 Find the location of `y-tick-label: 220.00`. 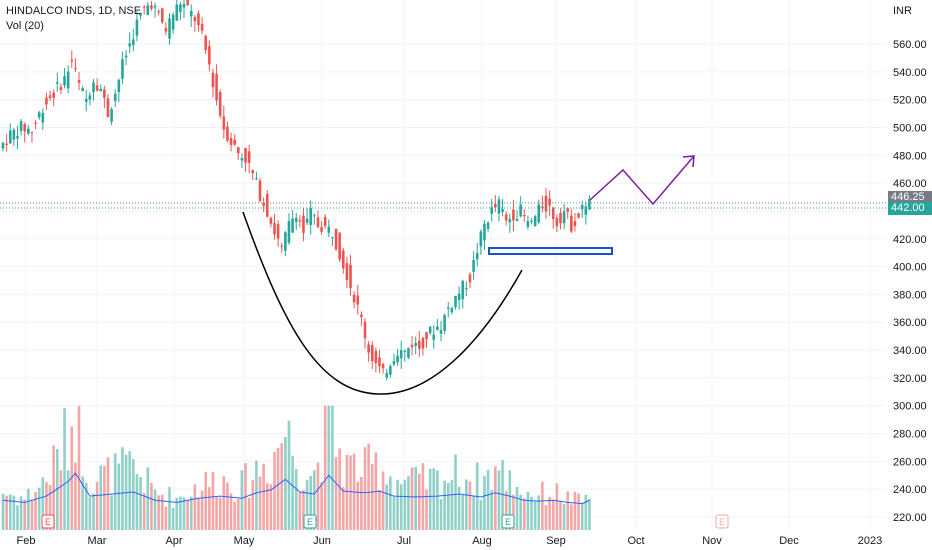

y-tick-label: 220.00 is located at coordinates (910, 518).